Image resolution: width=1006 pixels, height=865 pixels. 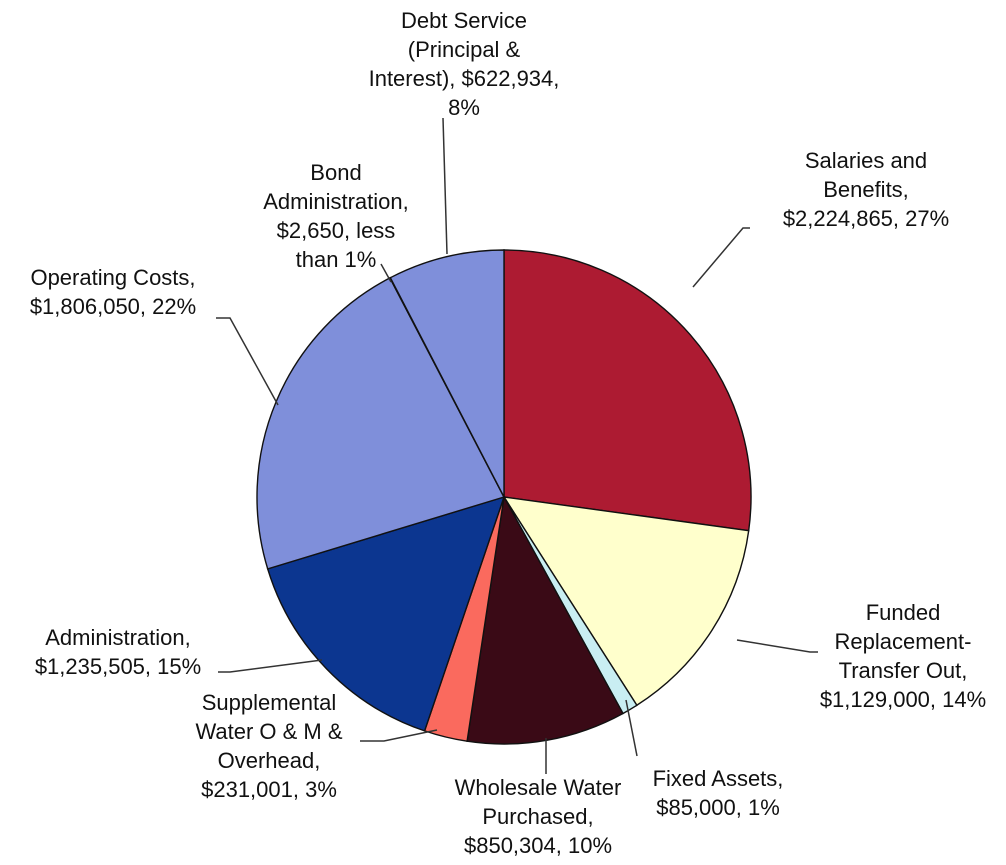 What do you see at coordinates (386, 613) in the screenshot?
I see `pie-slice-administration` at bounding box center [386, 613].